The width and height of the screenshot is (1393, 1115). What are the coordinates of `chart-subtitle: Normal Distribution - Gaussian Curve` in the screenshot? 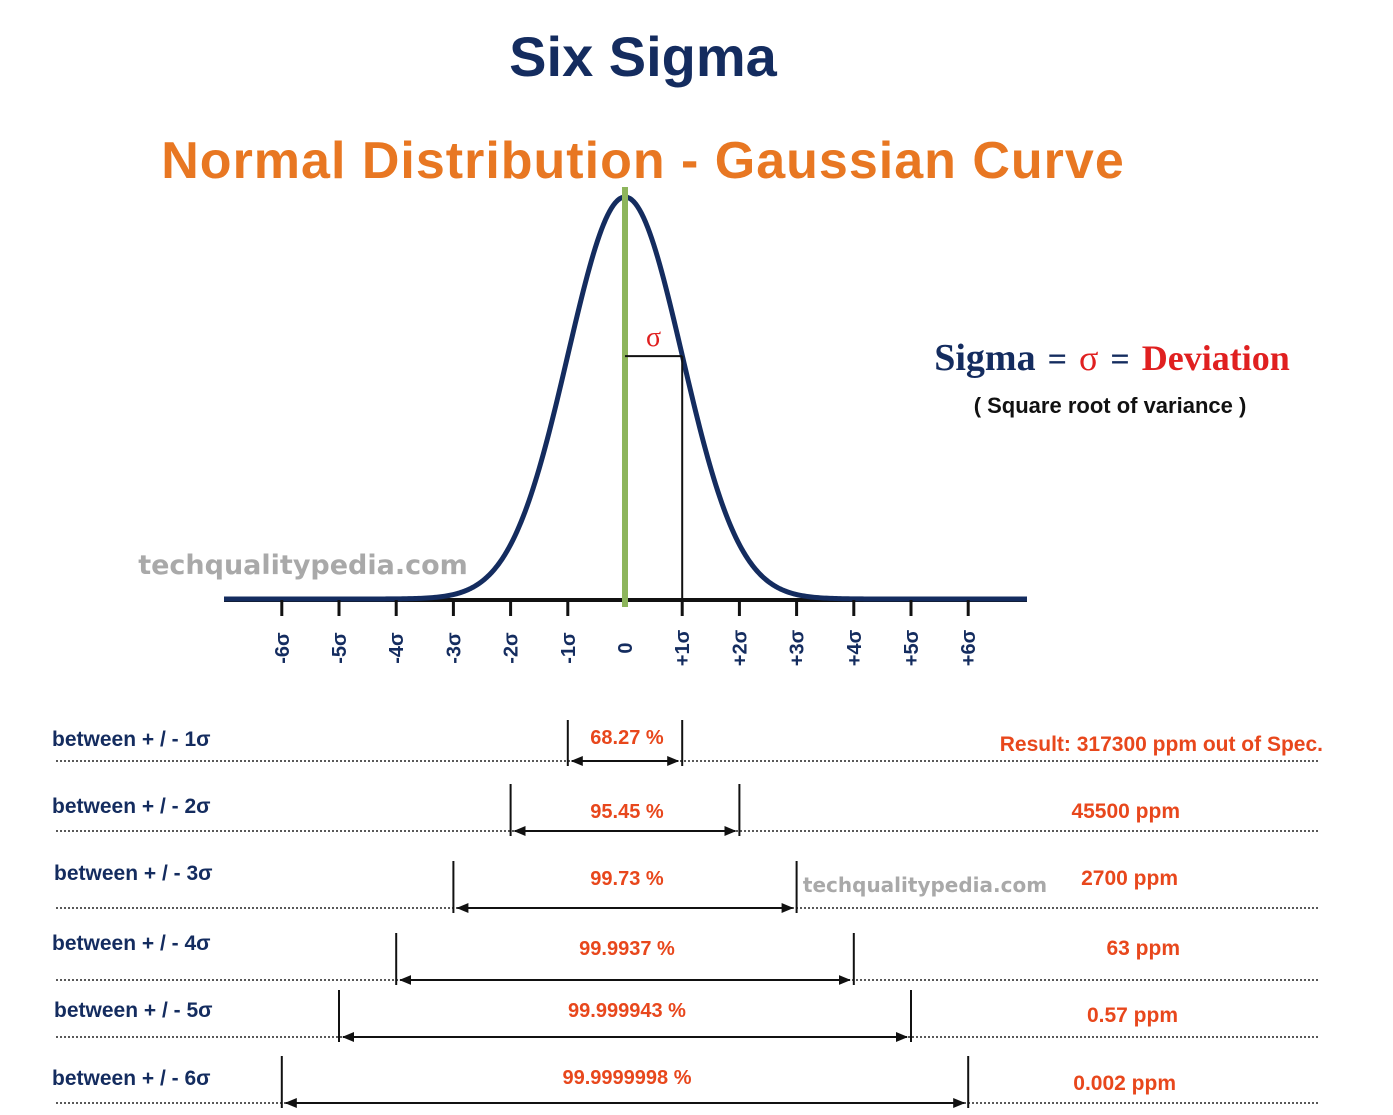 It's located at (643, 161).